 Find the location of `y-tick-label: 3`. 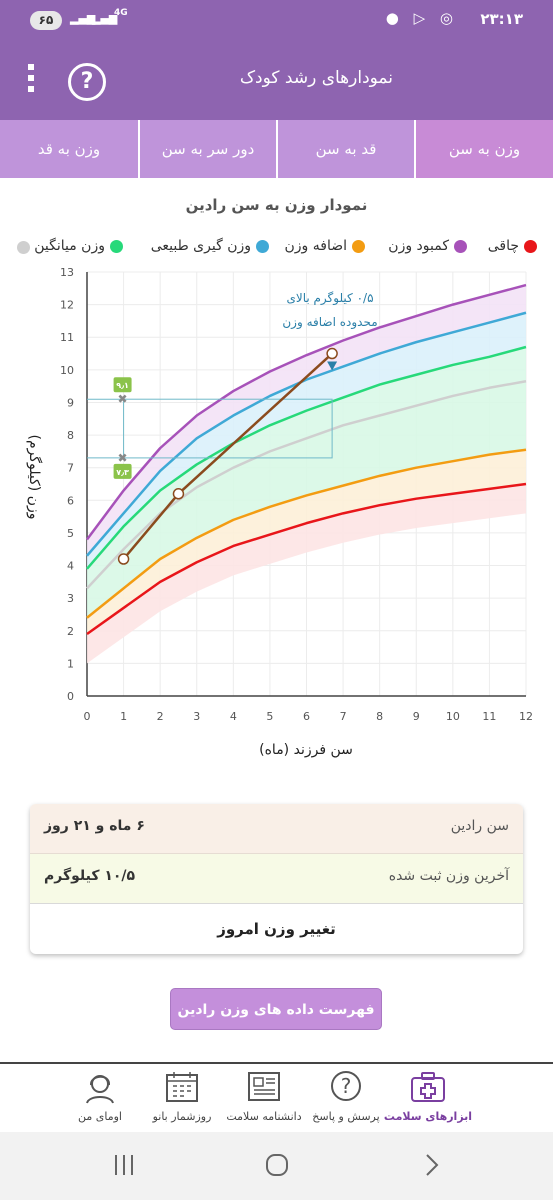

y-tick-label: 3 is located at coordinates (70, 598).